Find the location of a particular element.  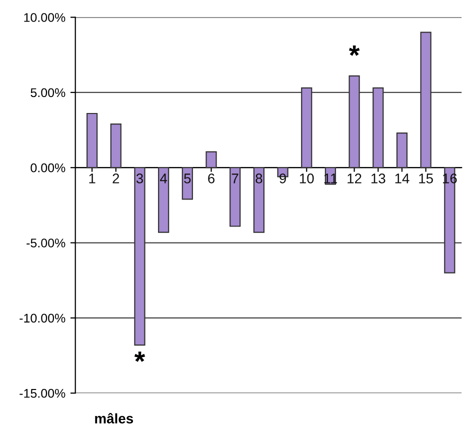

x-tick-label: 5 is located at coordinates (187, 179).